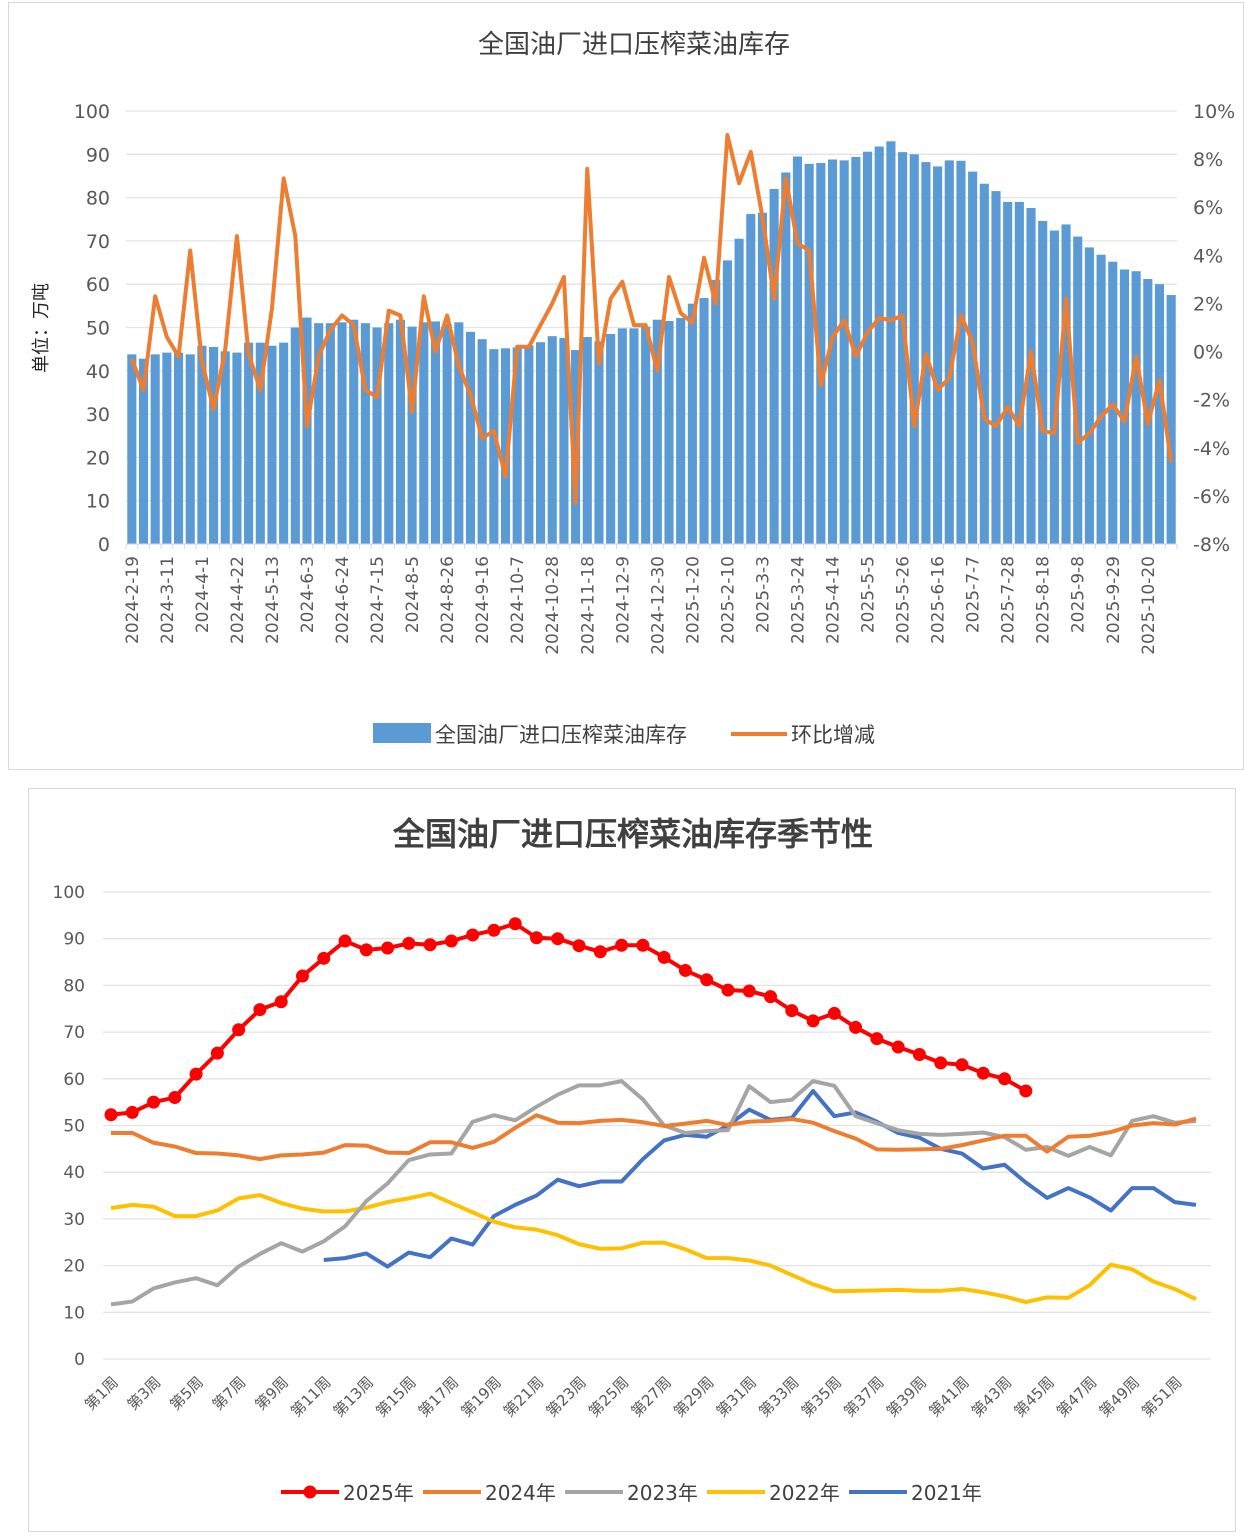 This screenshot has width=1244, height=1540. What do you see at coordinates (1214, 112) in the screenshot?
I see `y2-tick-label: 10%` at bounding box center [1214, 112].